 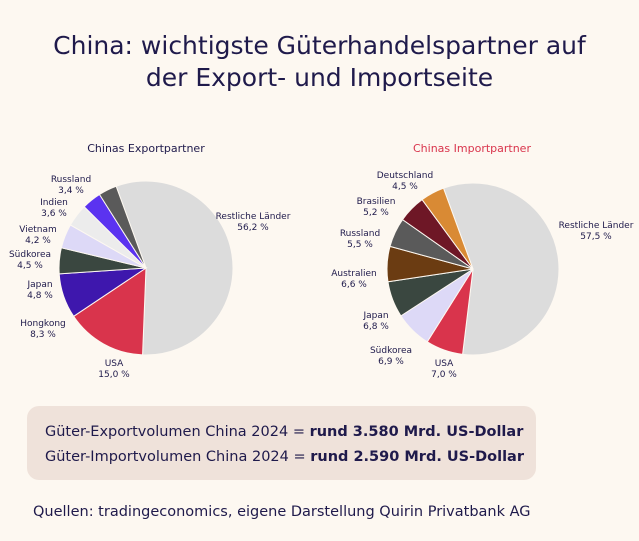 I want to click on export-label-vietnam: Vietnam 4,2 %, so click(x=38, y=235).